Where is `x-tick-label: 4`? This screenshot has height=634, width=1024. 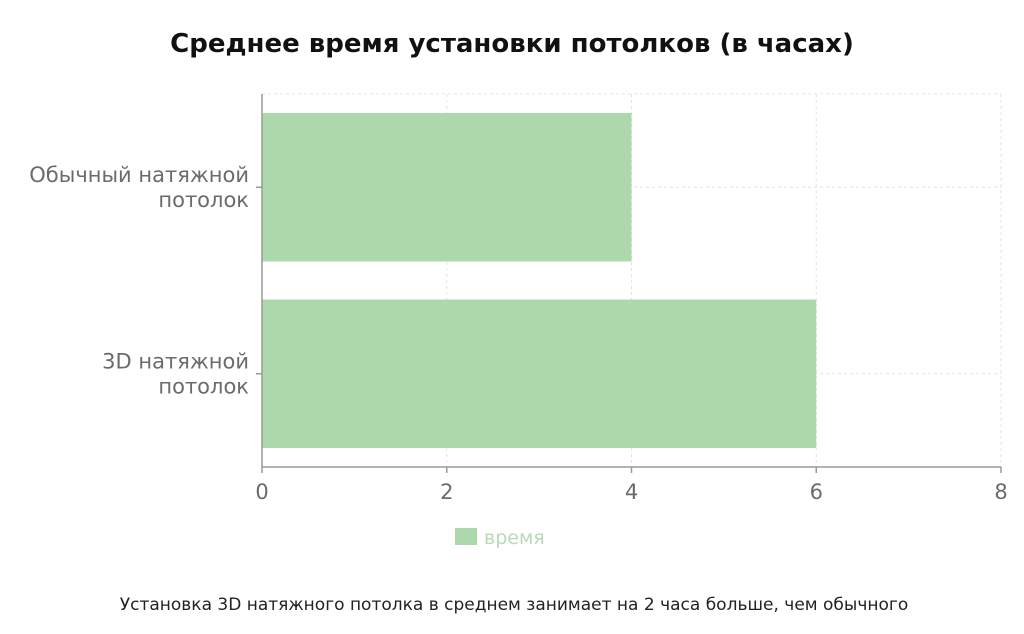 x-tick-label: 4 is located at coordinates (631, 492).